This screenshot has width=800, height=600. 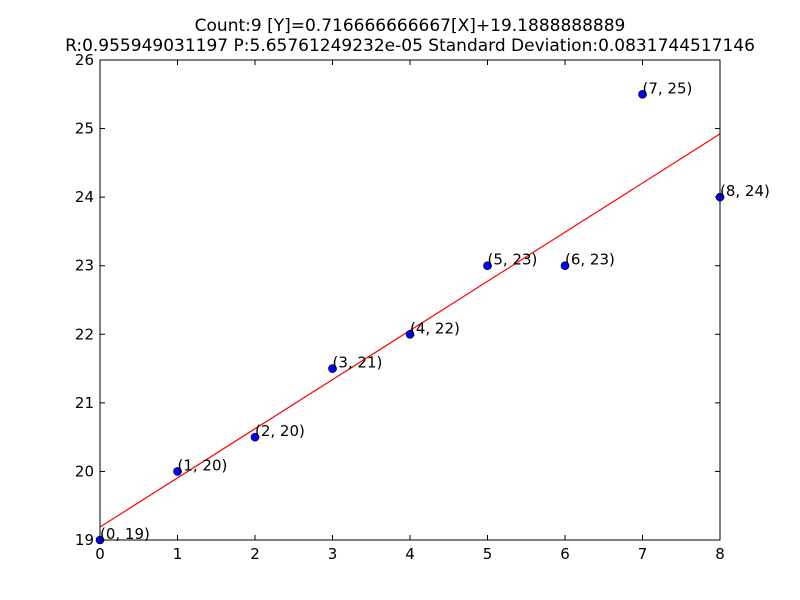 I want to click on x-tick-label: 5, so click(x=488, y=554).